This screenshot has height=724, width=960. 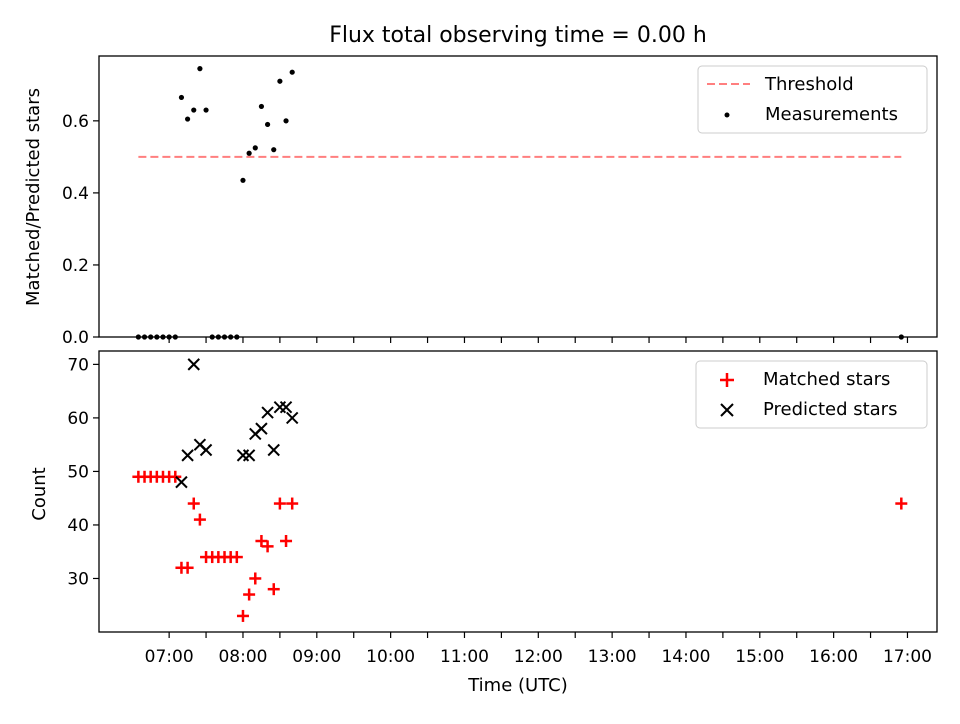 I want to click on chart-title: Flux total observing time = 0.00 h, so click(x=518, y=35).